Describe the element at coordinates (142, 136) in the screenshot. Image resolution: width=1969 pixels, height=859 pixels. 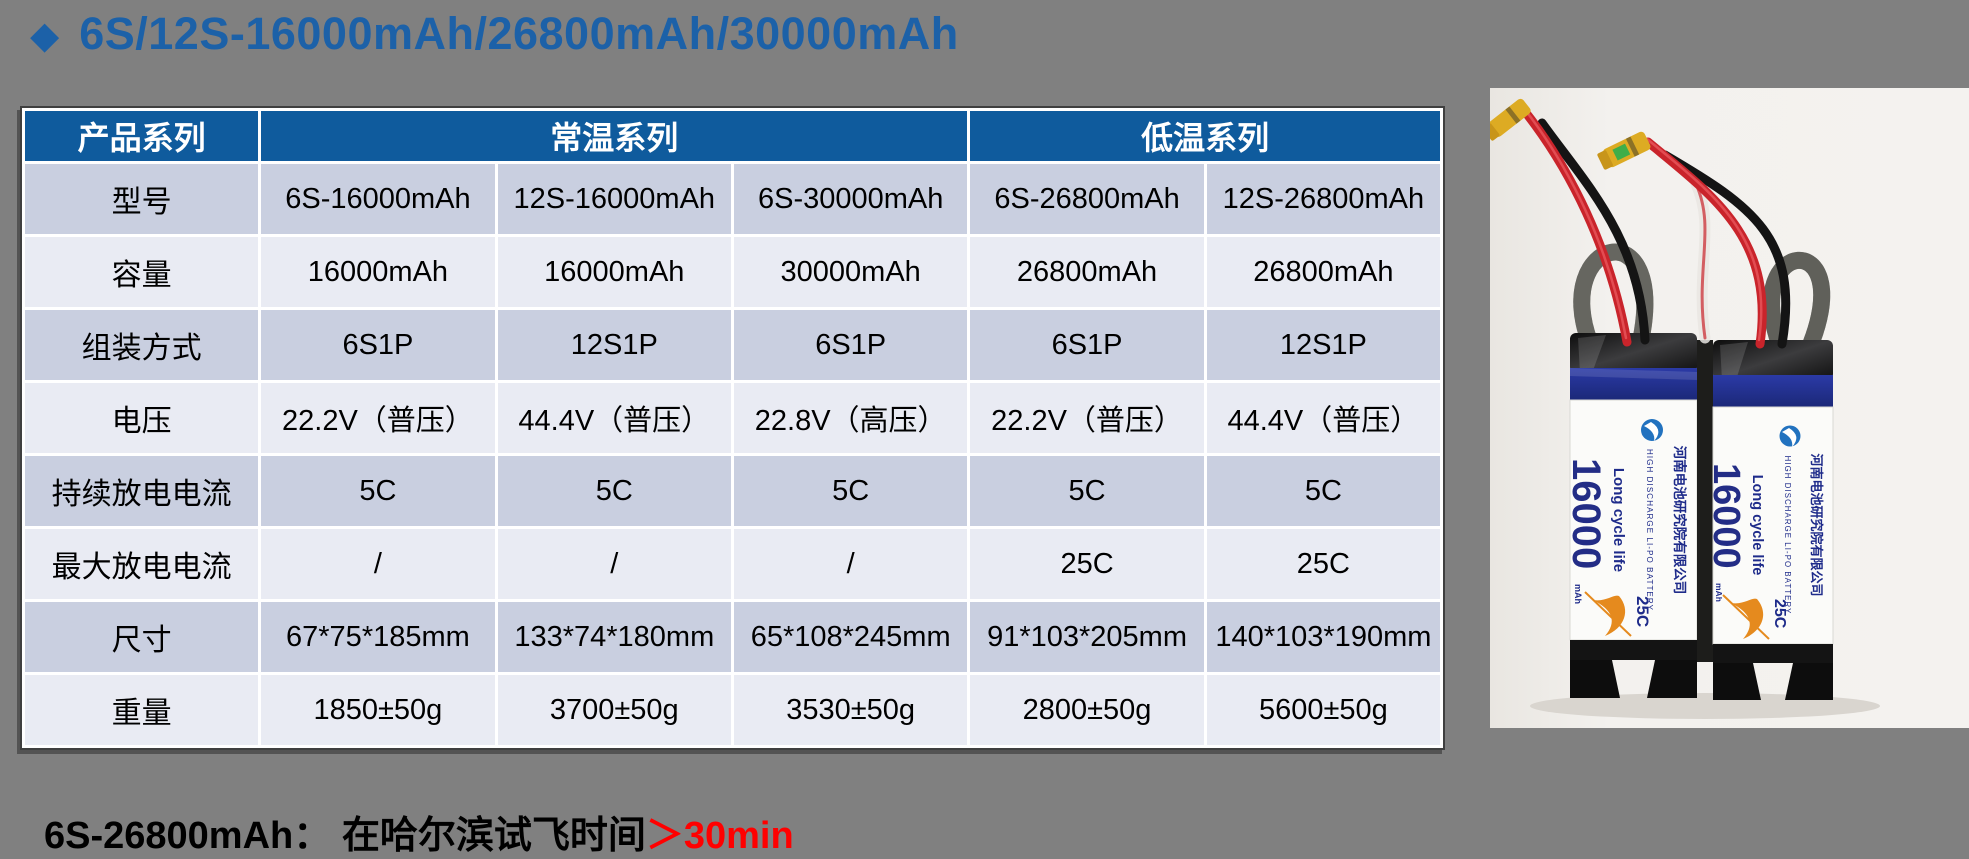
I see `header-product-series: 产品系列` at that location.